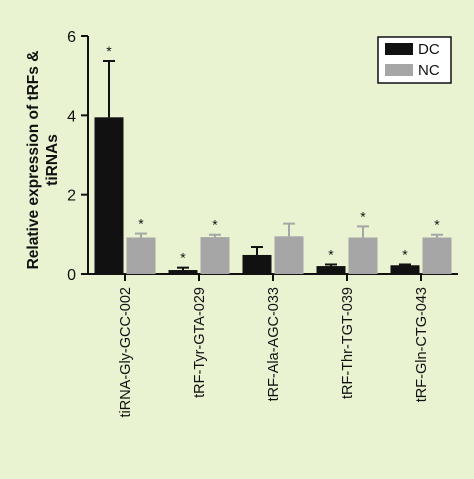  I want to click on legend-label-nc: NC, so click(429, 70).